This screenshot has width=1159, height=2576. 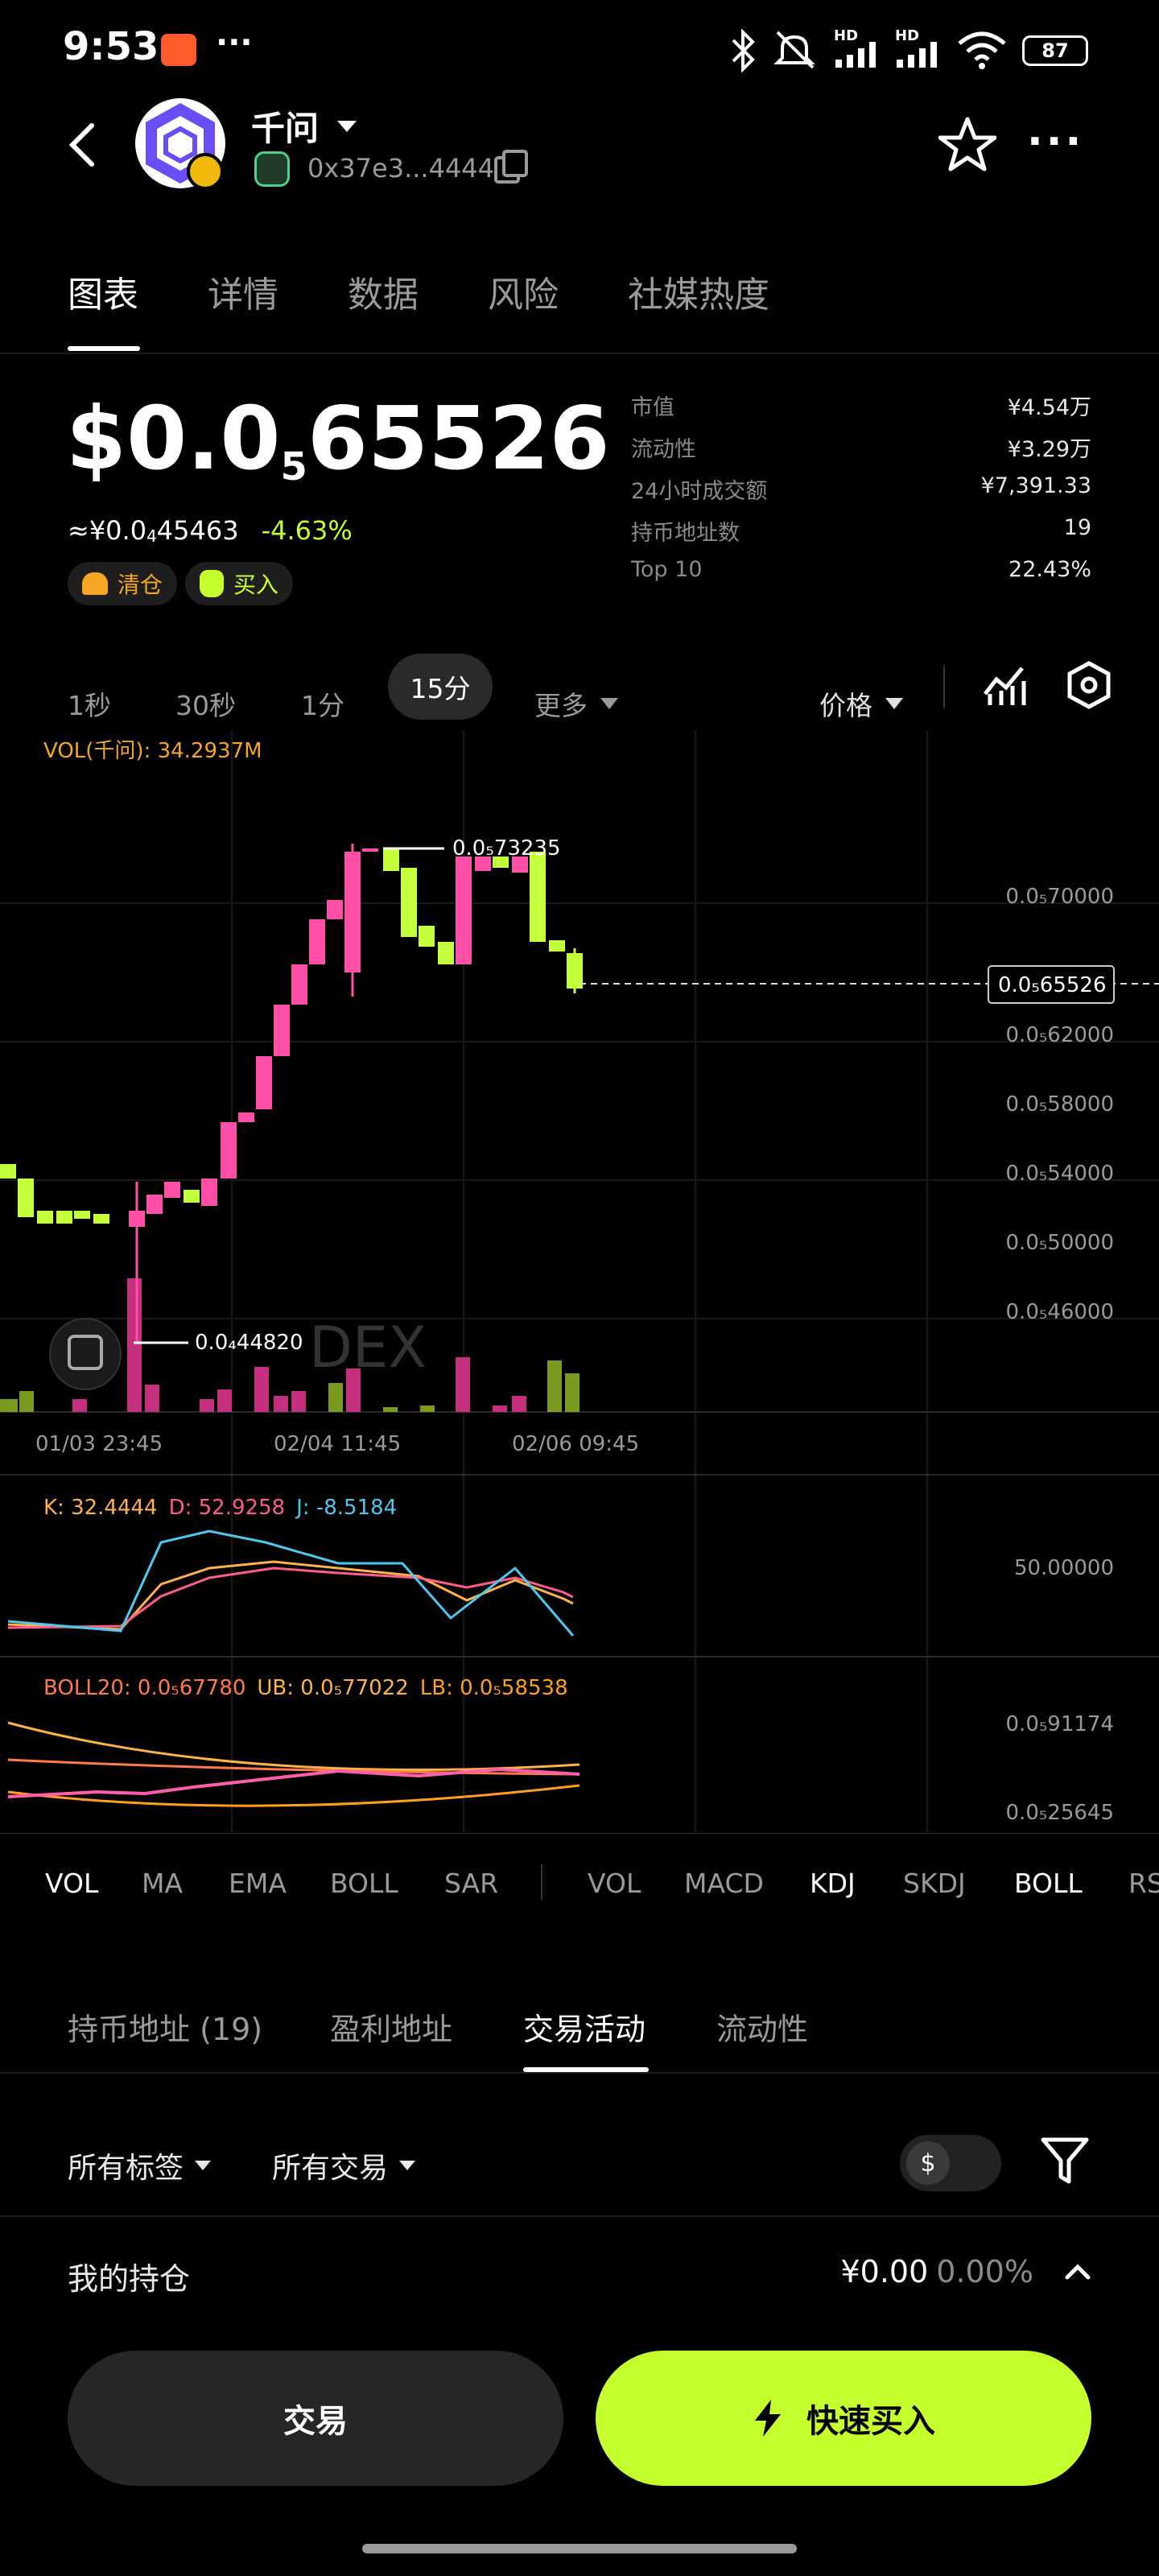 I want to click on indicator-vol-main-label: VOL, so click(x=72, y=1883).